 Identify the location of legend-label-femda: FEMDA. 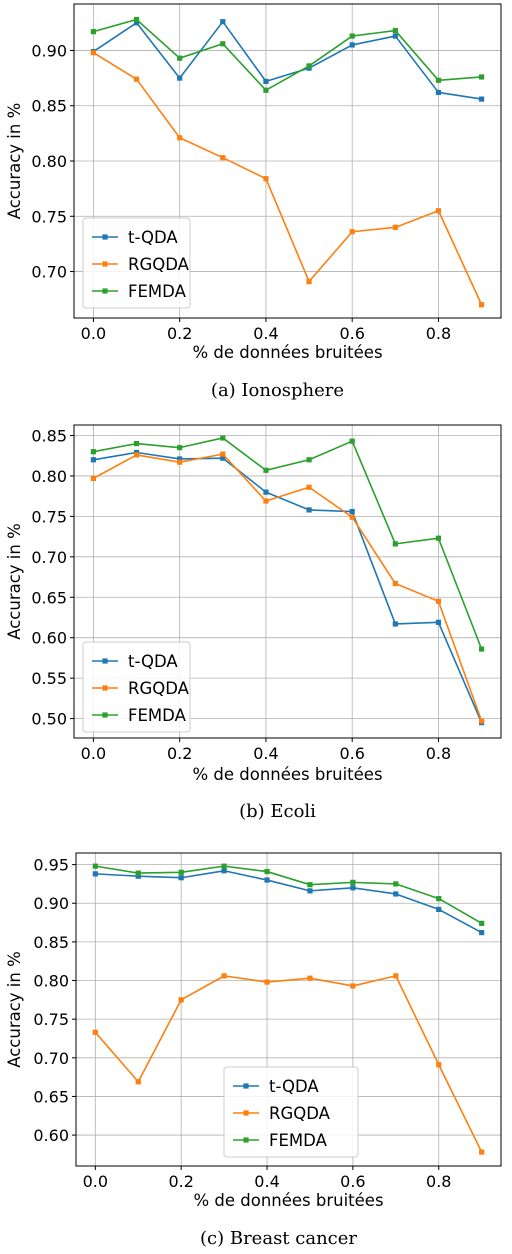
(298, 1140).